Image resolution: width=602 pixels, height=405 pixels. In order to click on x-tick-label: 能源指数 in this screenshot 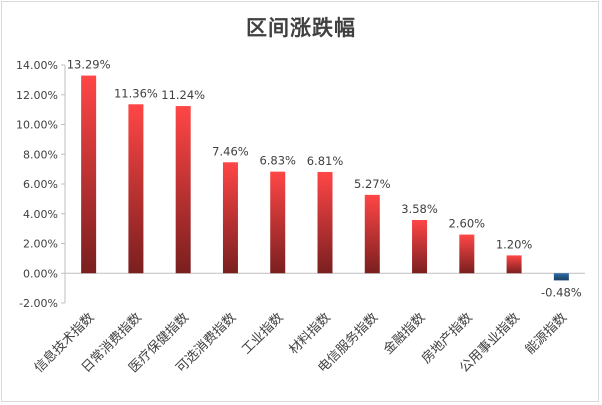, I will do `click(546, 333)`.